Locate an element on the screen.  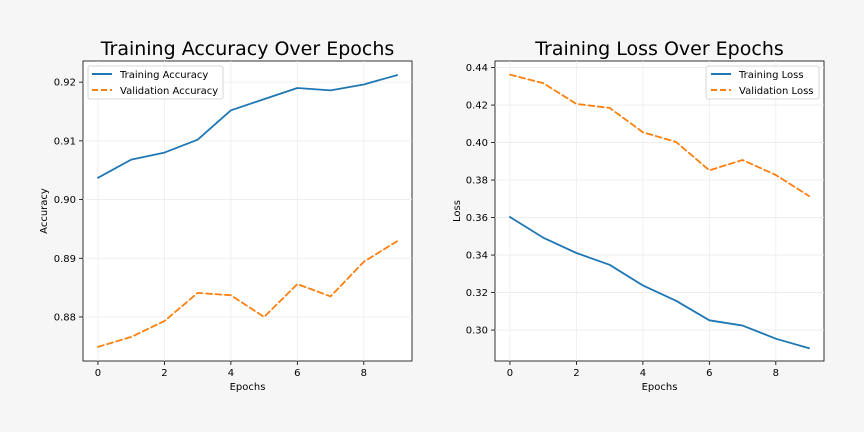
accuracy-legend-label-training: Training Accuracy is located at coordinates (163, 75).